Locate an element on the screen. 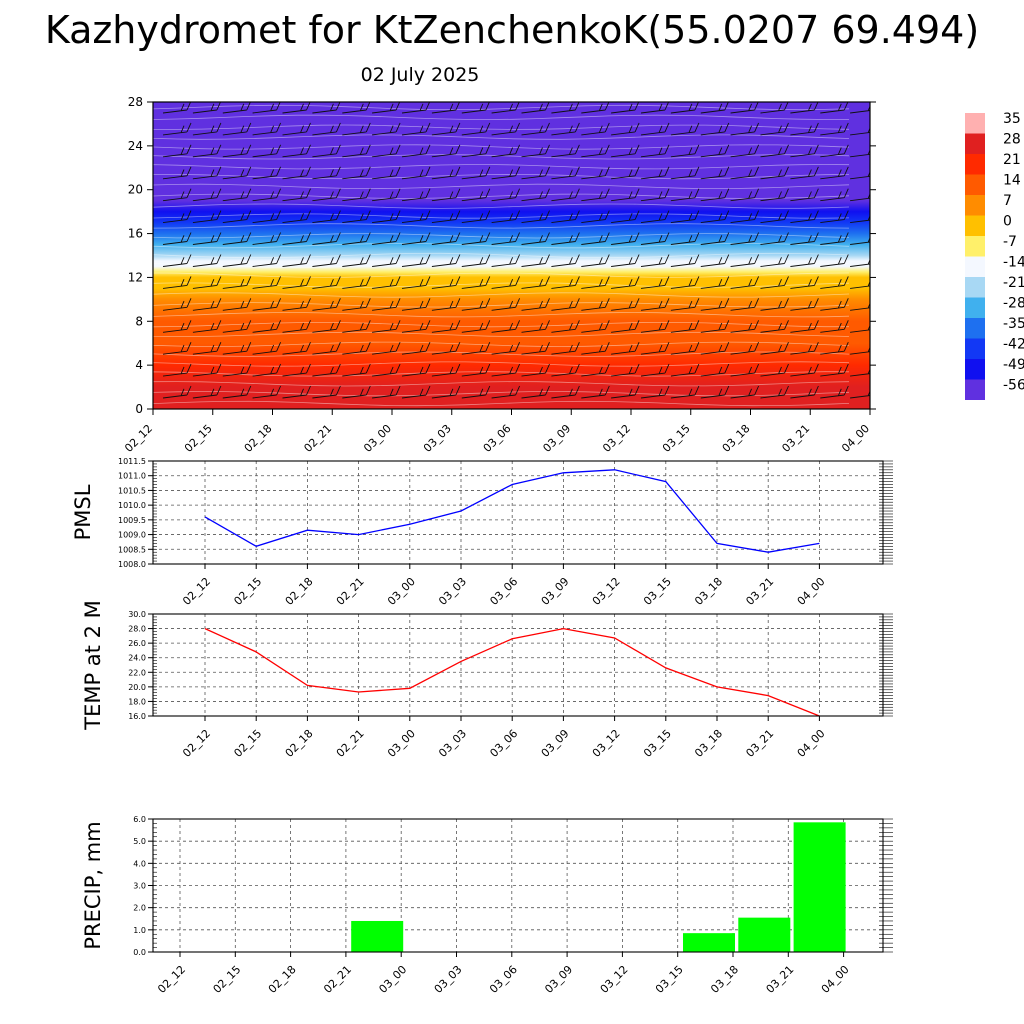 The width and height of the screenshot is (1024, 1024). x-tick-label: 03_12 is located at coordinates (606, 591).